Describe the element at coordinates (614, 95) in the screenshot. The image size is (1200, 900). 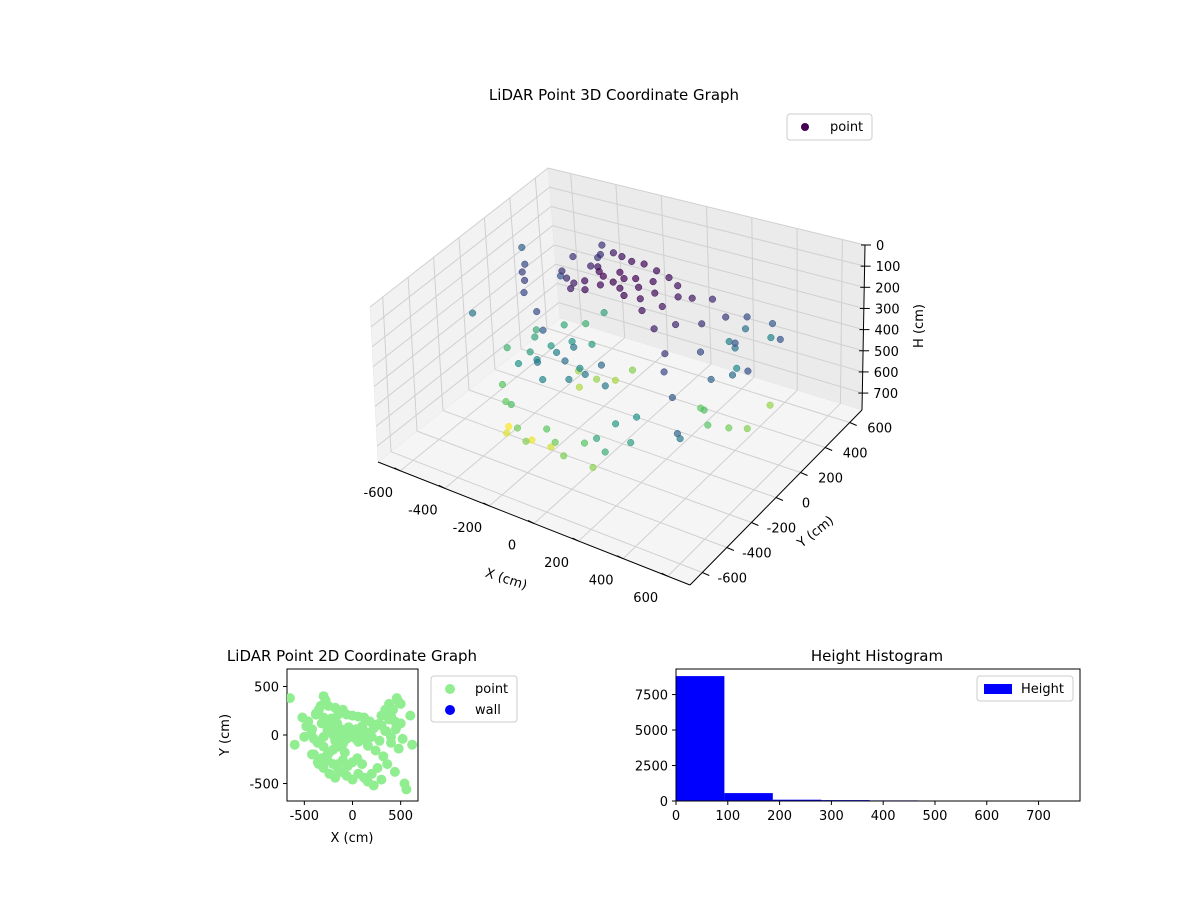
I see `chart-3d-title: LiDAR Point 3D Coordinate Graph` at that location.